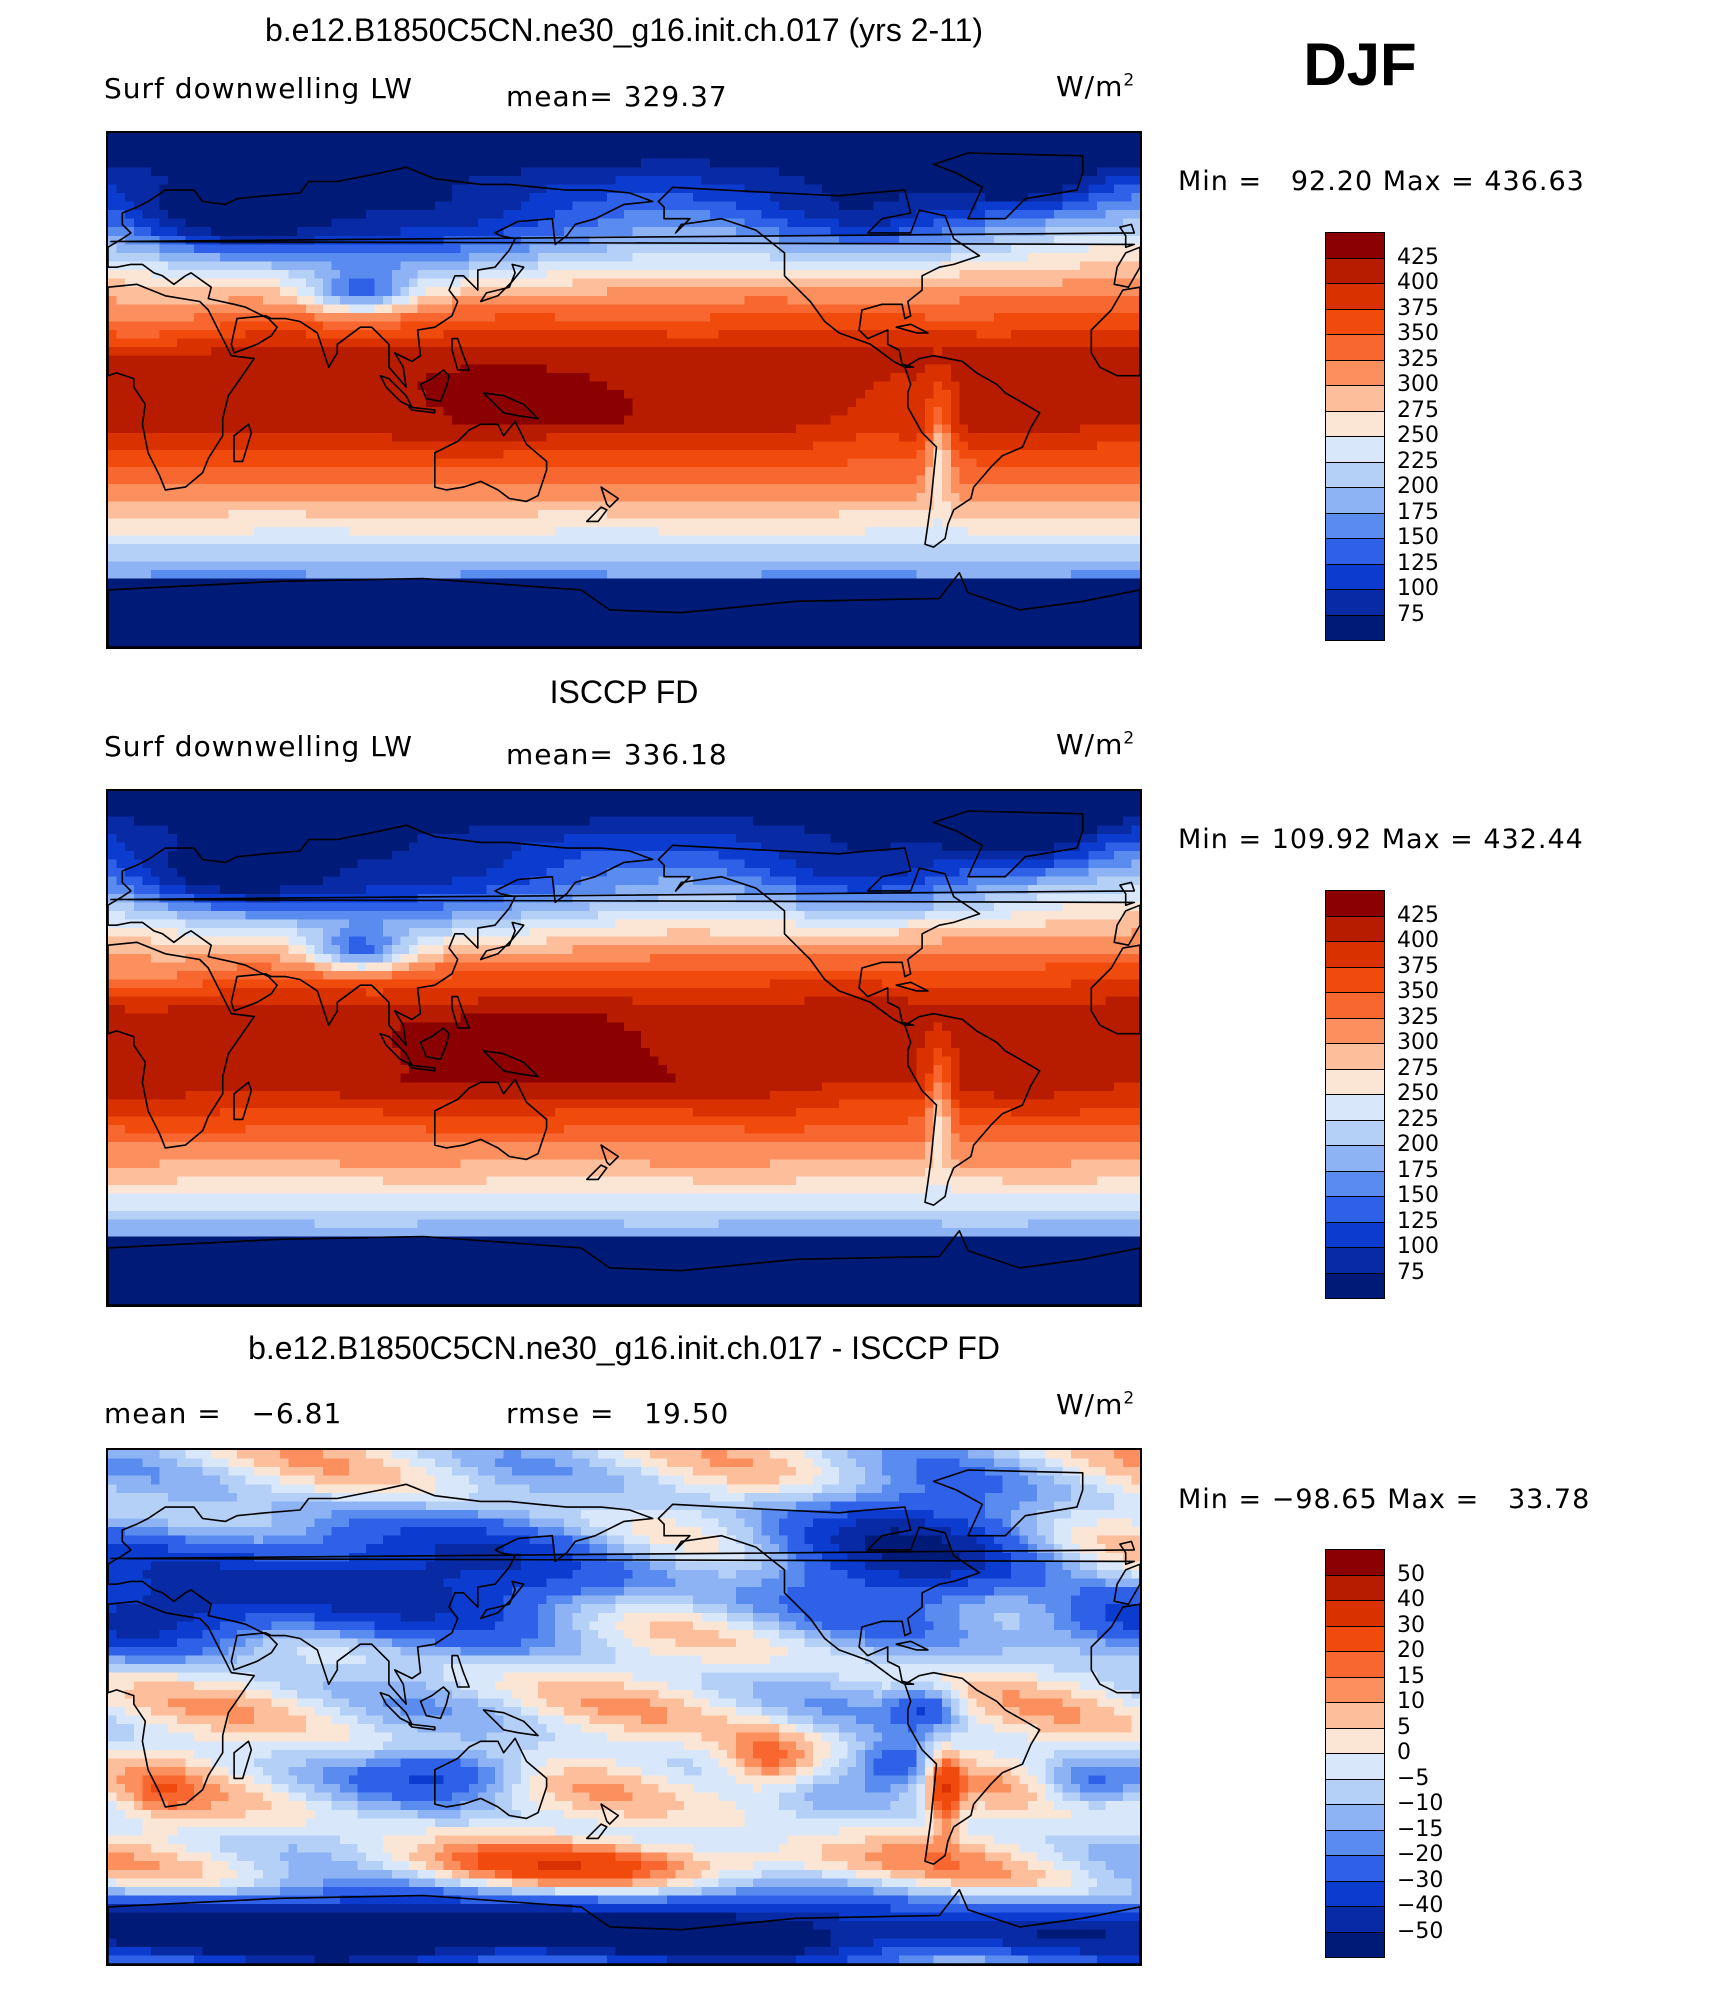  Describe the element at coordinates (1411, 1651) in the screenshot. I see `colorbar-tick-label: 20` at that location.